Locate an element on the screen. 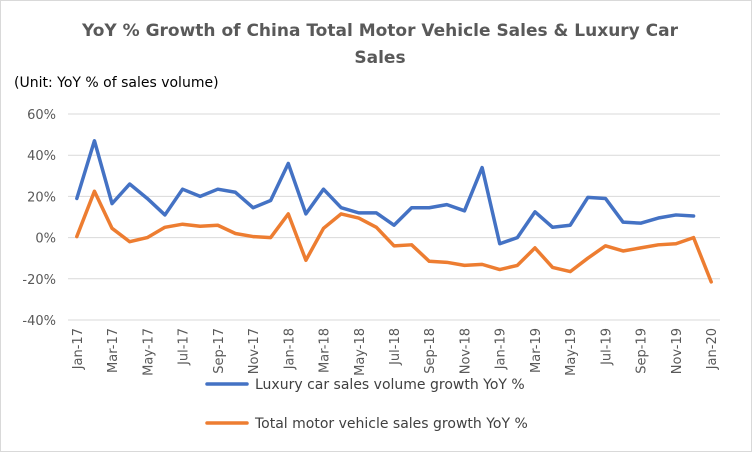  x-tick-label: Nov-19 is located at coordinates (677, 351).